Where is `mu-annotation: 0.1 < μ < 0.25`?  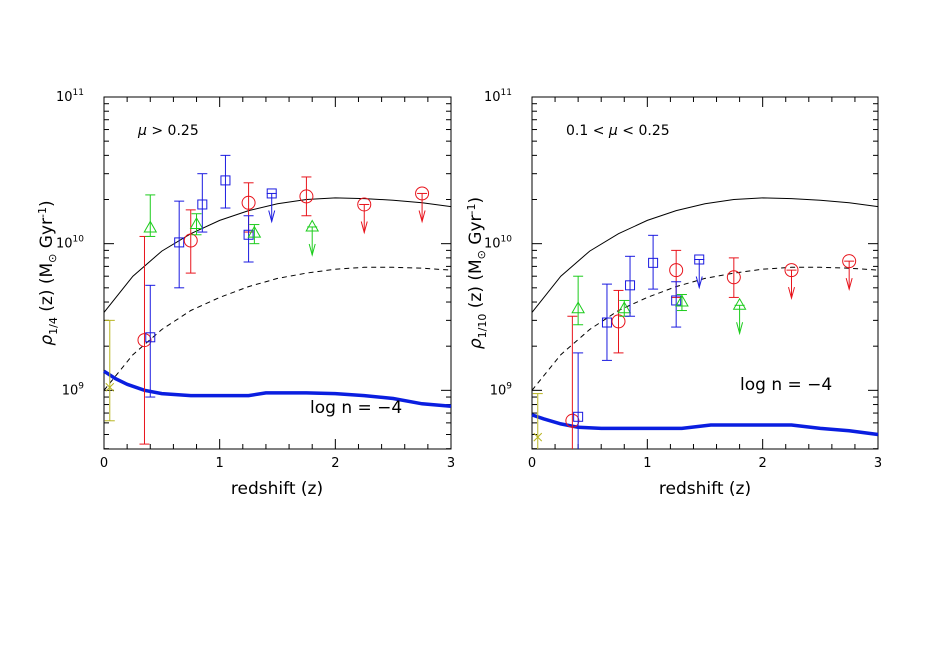 mu-annotation: 0.1 < μ < 0.25 is located at coordinates (618, 131).